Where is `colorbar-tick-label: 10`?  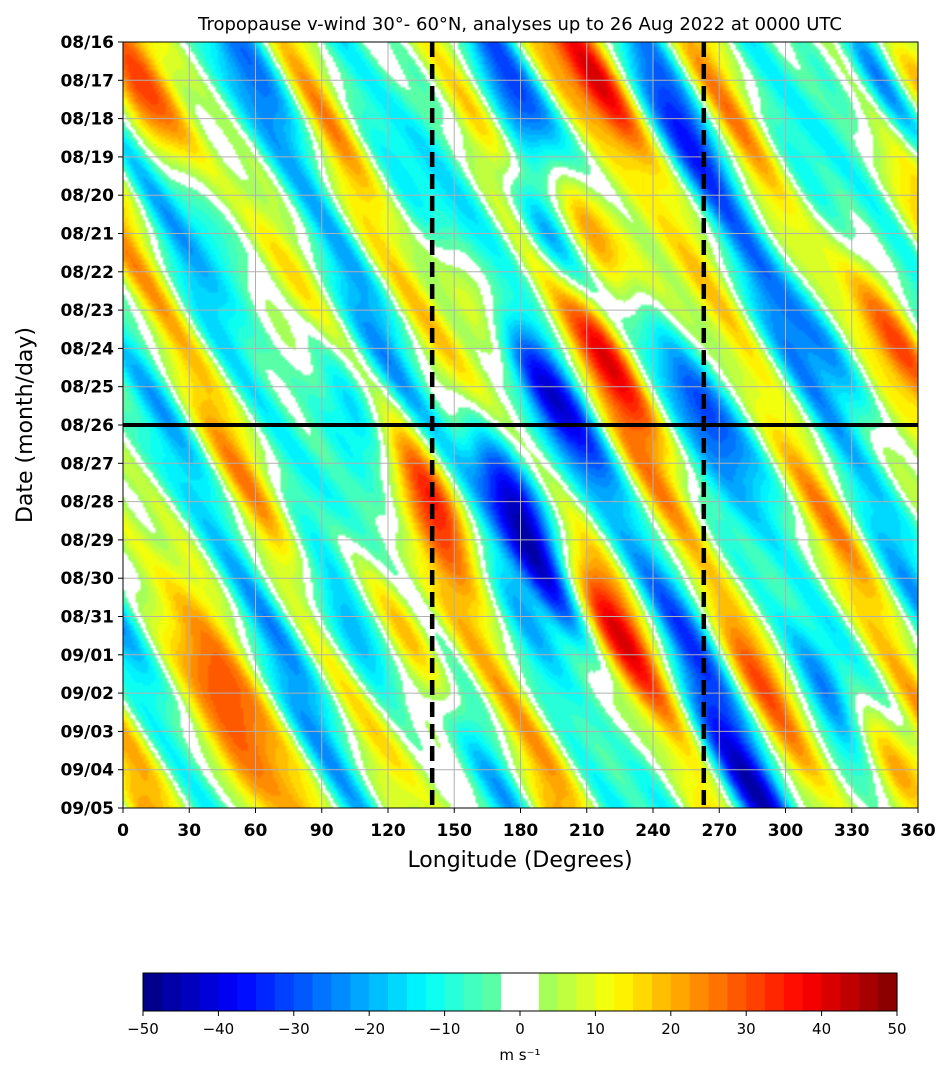
colorbar-tick-label: 10 is located at coordinates (595, 1029).